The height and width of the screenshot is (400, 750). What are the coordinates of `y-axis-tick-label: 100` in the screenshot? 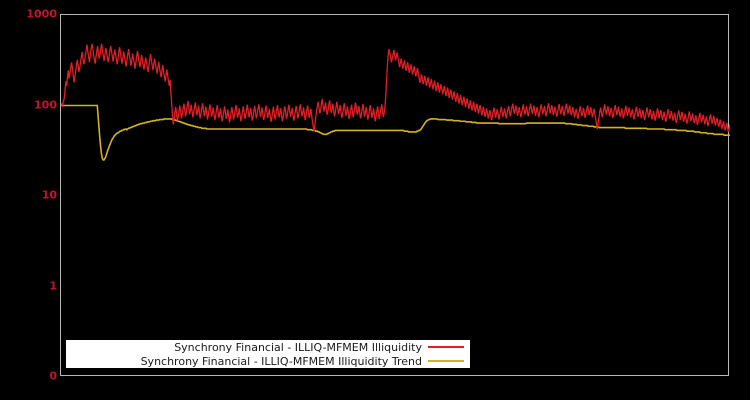 It's located at (45, 104).